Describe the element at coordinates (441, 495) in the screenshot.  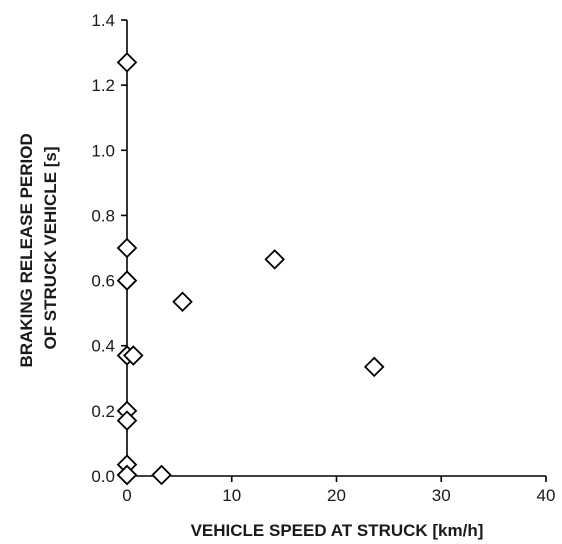
I see `x-tick-label: 30` at that location.